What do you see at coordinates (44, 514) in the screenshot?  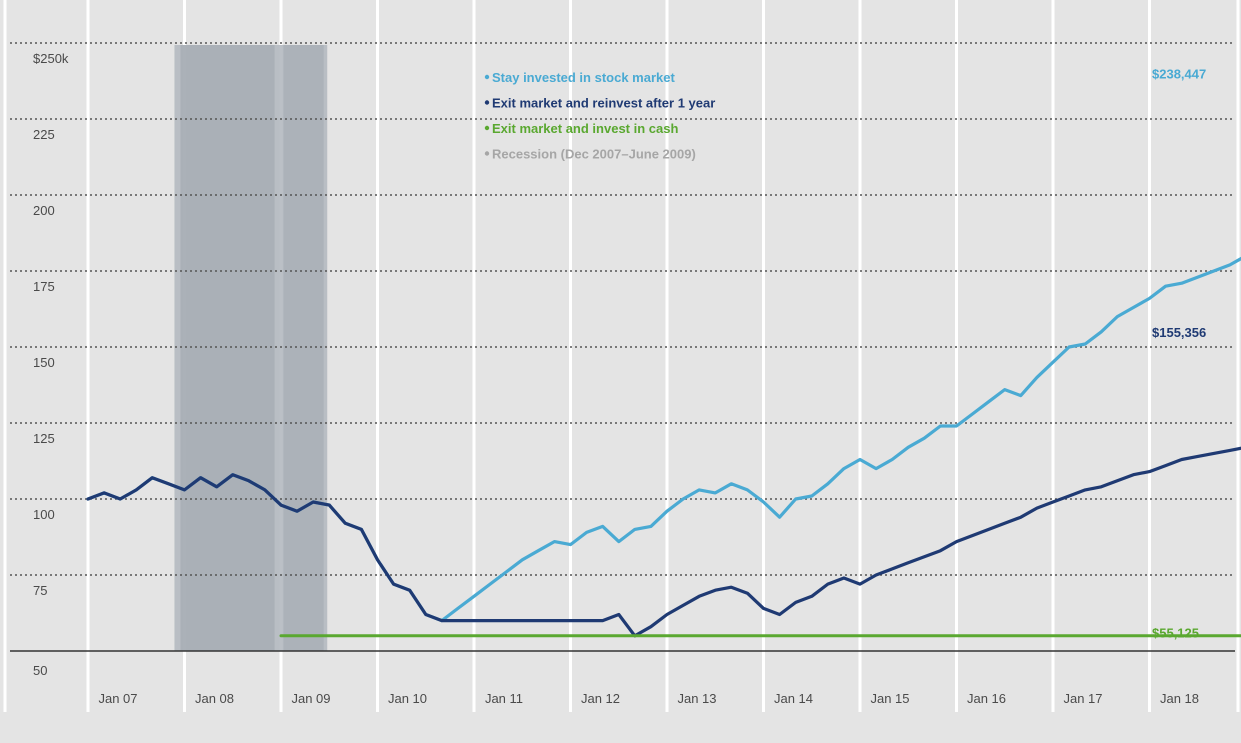 I see `y-tick-label: 100` at bounding box center [44, 514].